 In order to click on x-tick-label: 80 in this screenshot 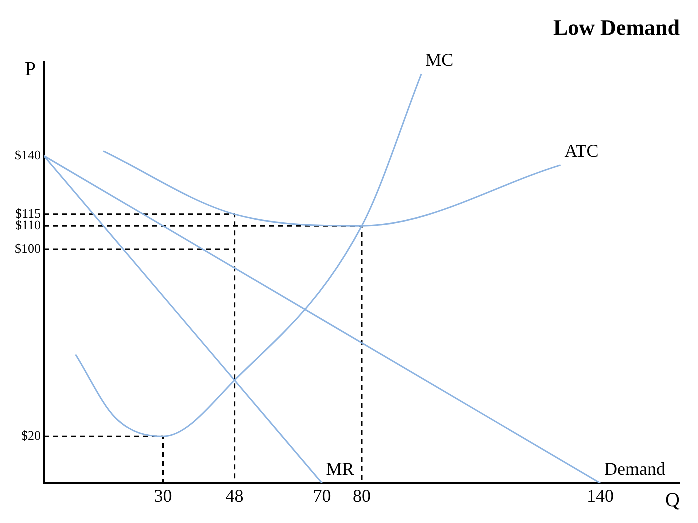, I will do `click(362, 496)`.